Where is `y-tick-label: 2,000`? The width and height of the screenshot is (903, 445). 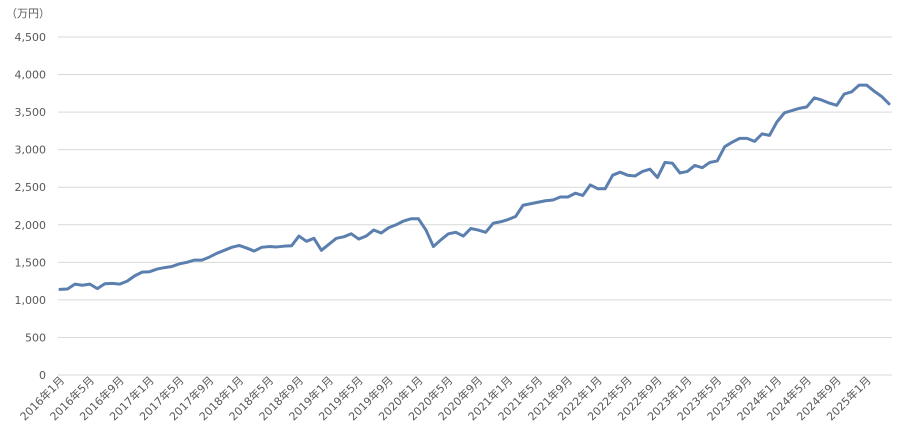
y-tick-label: 2,000 is located at coordinates (31, 225).